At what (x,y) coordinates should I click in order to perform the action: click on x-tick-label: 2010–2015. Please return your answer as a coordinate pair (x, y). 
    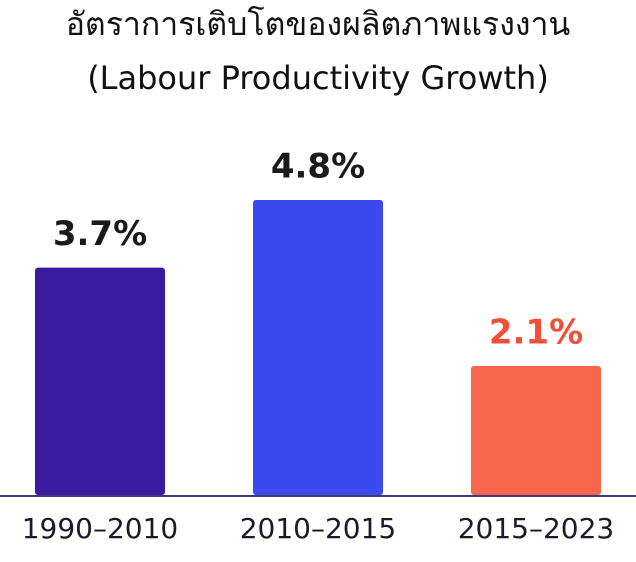
    Looking at the image, I should click on (318, 528).